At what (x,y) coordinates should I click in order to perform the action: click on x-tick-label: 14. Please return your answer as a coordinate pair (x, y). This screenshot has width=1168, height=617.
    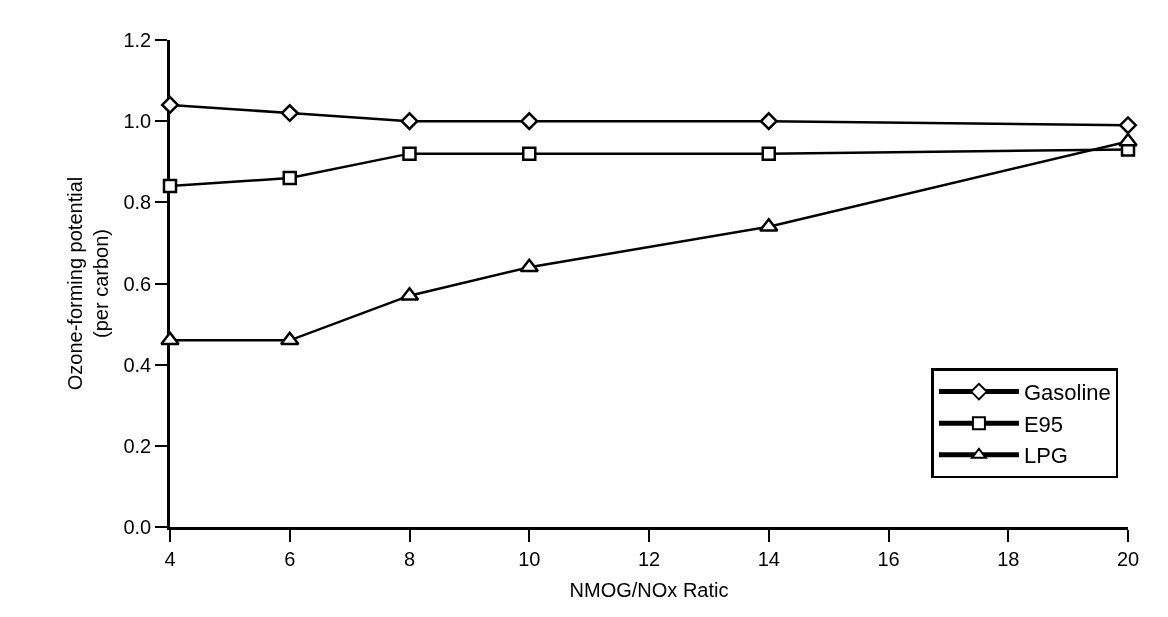
    Looking at the image, I should click on (768, 558).